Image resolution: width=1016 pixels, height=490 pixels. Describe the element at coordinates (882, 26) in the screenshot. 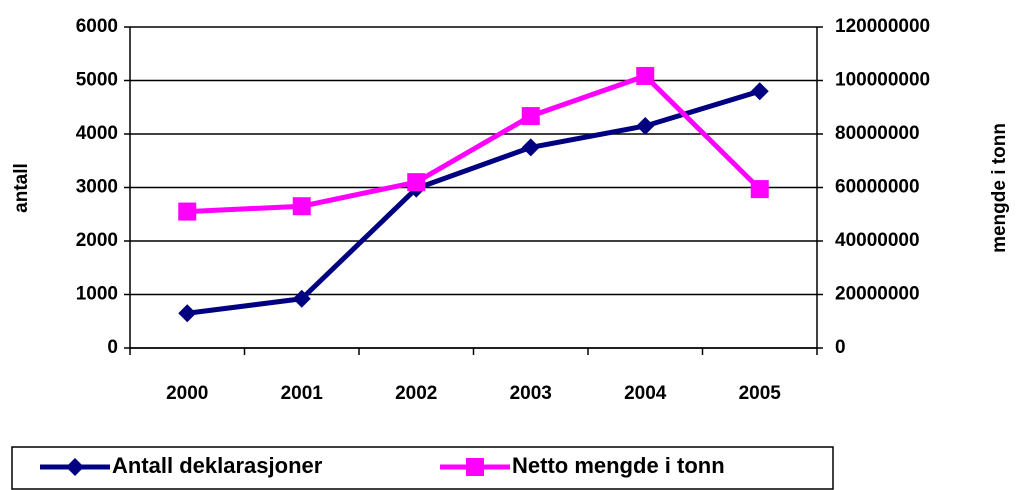

I see `y2-tick-label: 120000000` at that location.